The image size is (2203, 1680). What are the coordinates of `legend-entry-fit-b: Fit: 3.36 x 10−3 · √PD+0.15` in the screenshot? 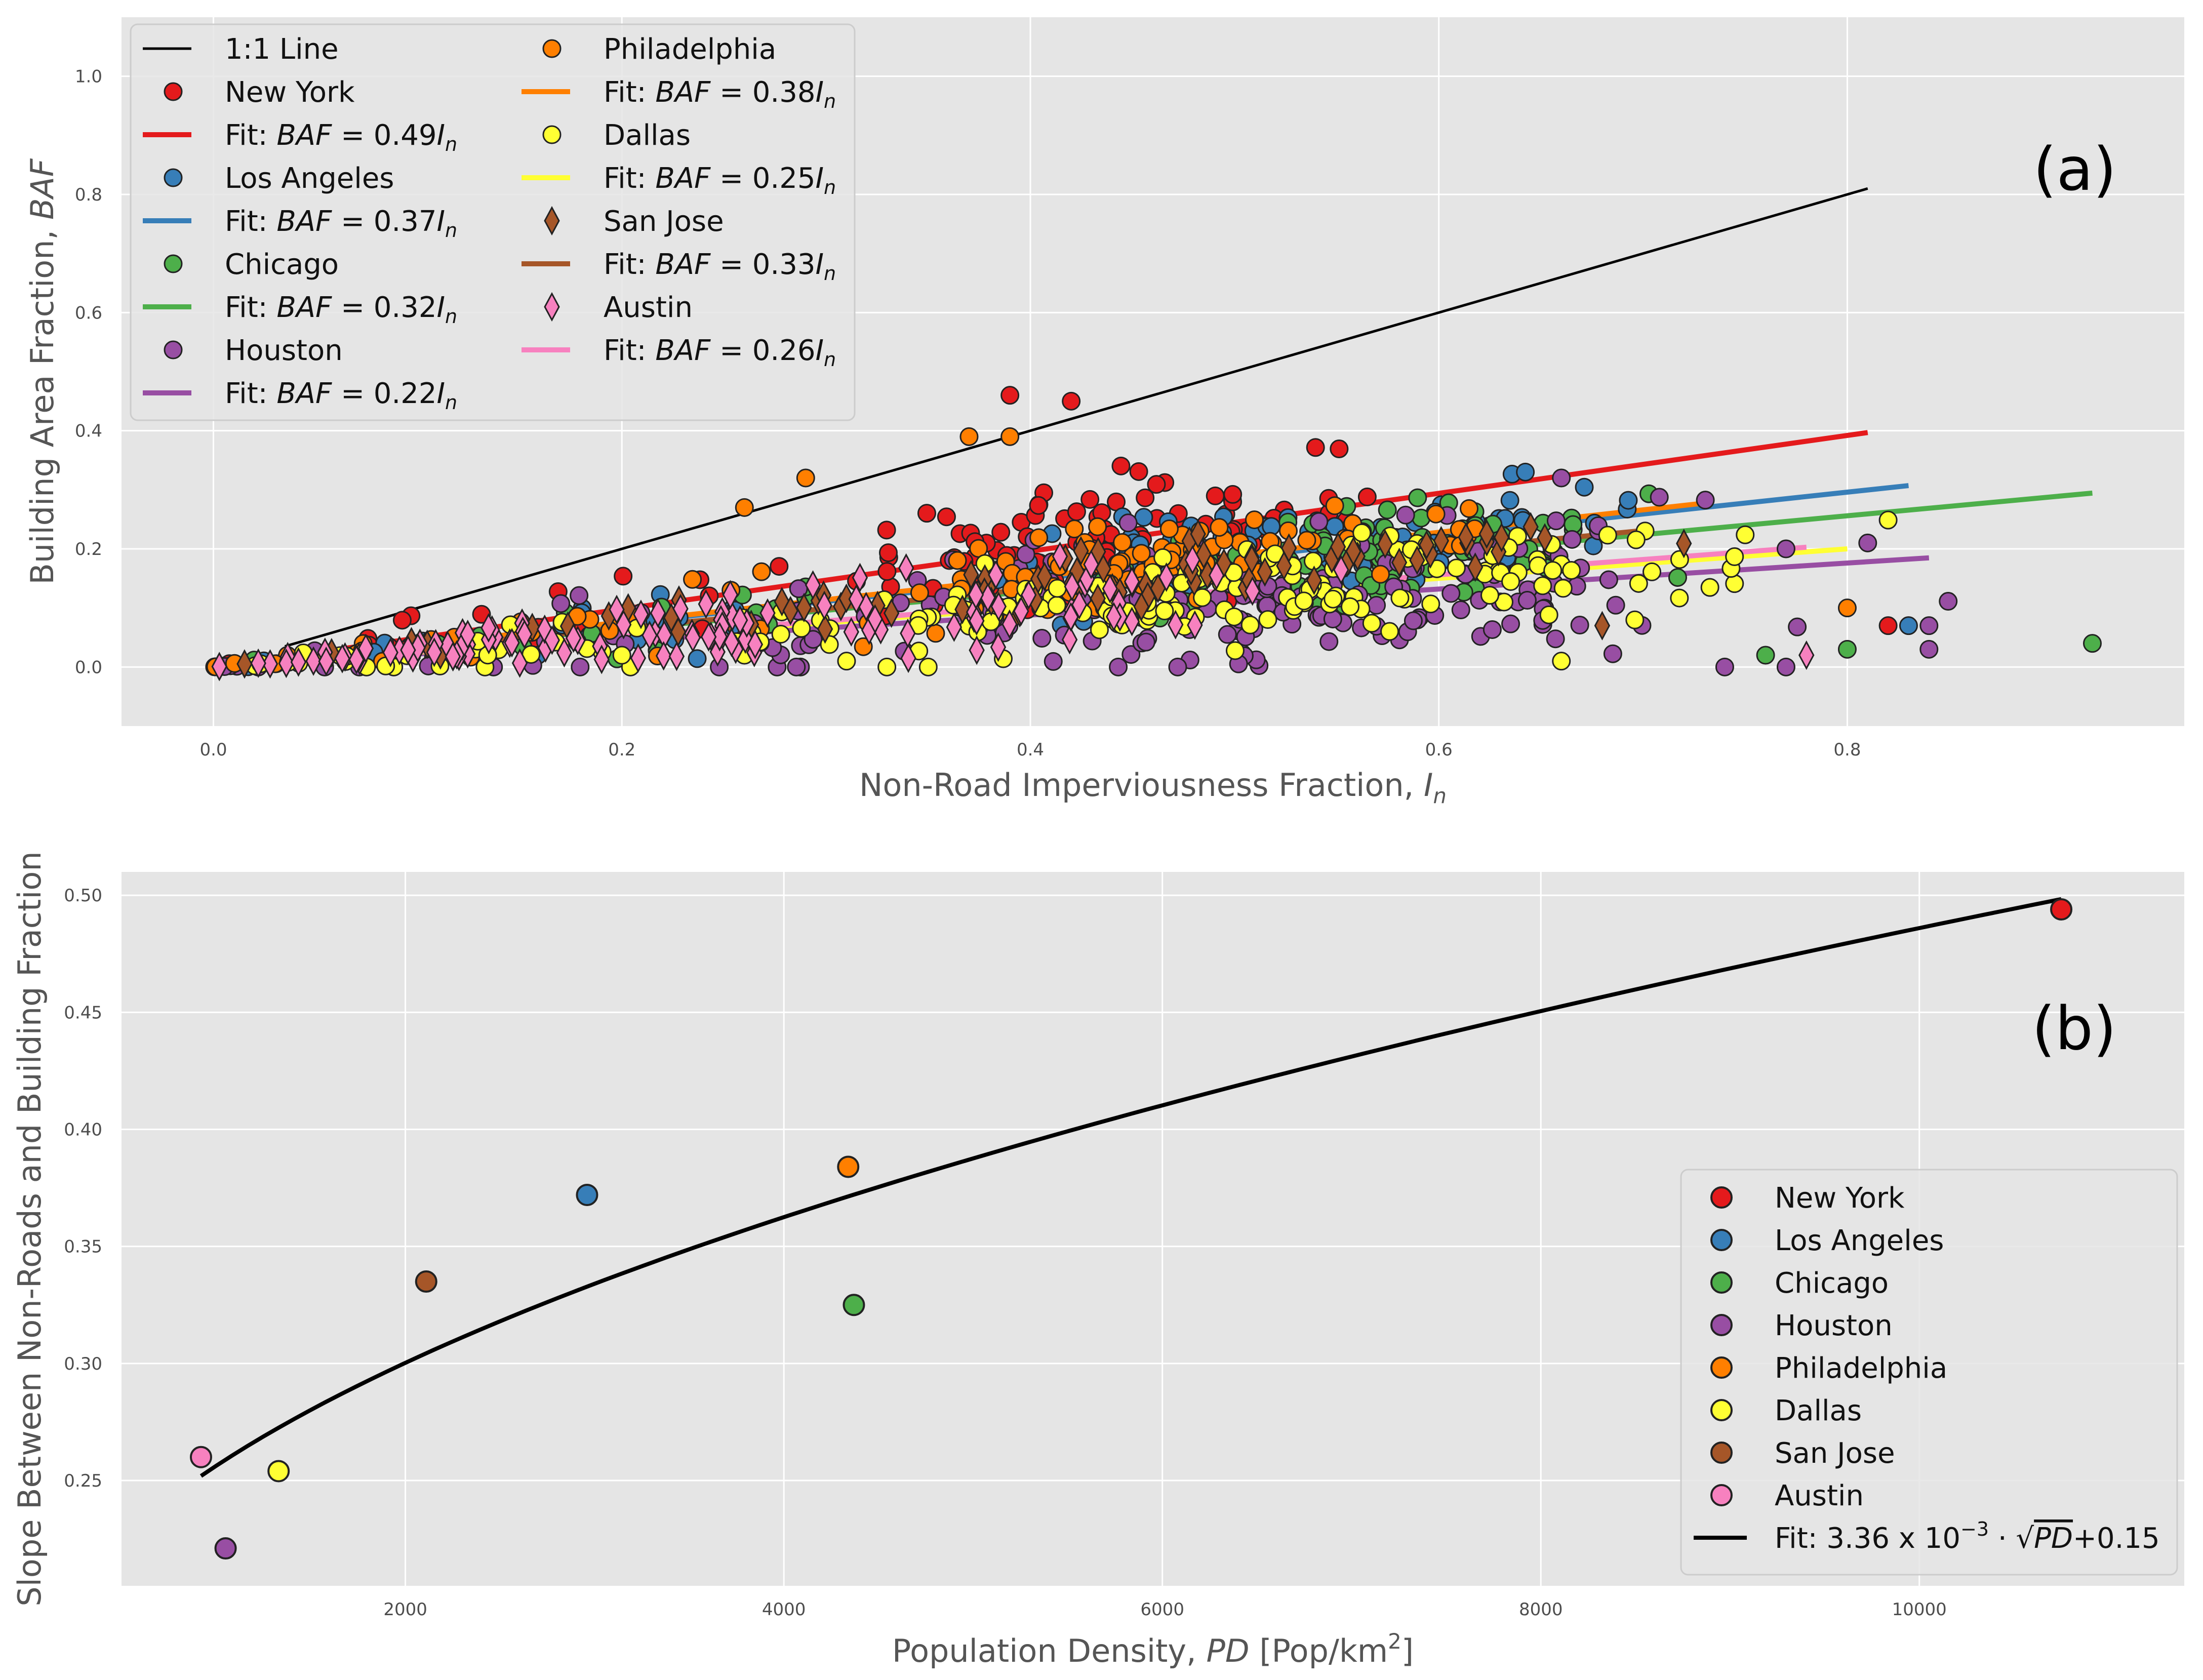 It's located at (1927, 1537).